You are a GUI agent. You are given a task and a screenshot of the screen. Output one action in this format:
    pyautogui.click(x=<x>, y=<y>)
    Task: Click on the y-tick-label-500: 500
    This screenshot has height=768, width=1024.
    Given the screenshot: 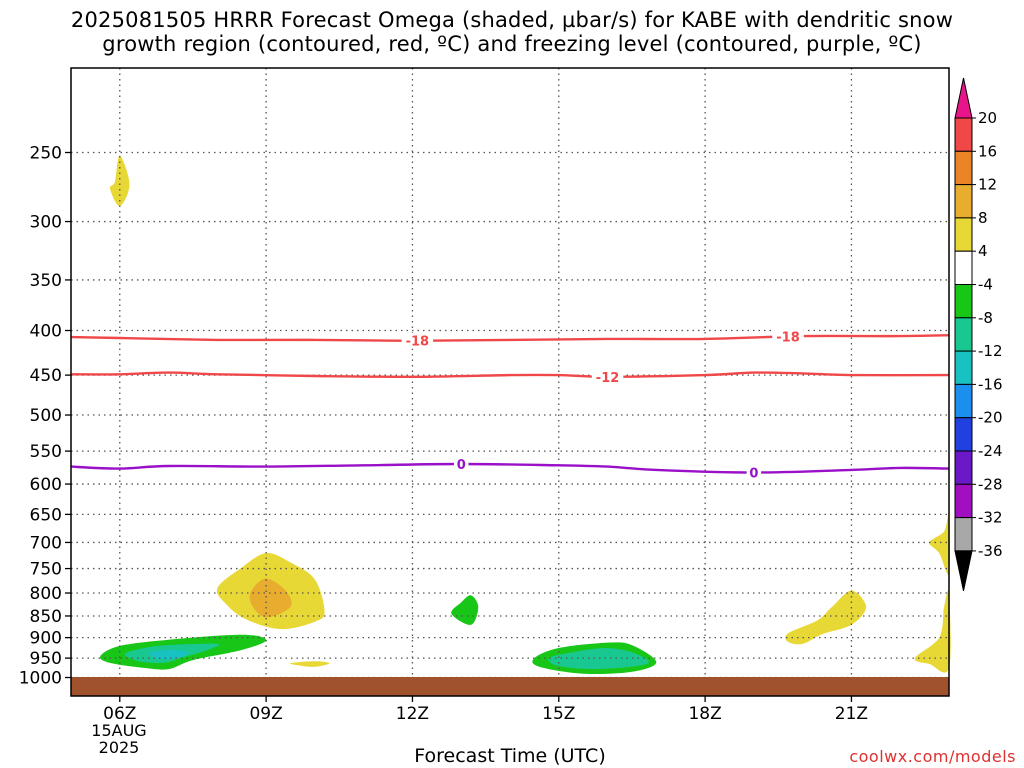 What is the action you would take?
    pyautogui.click(x=46, y=416)
    